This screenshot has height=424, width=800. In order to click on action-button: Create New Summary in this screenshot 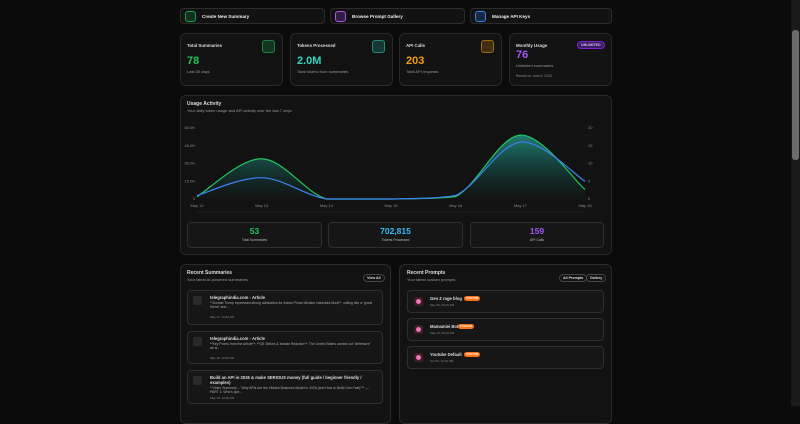, I will do `click(252, 16)`.